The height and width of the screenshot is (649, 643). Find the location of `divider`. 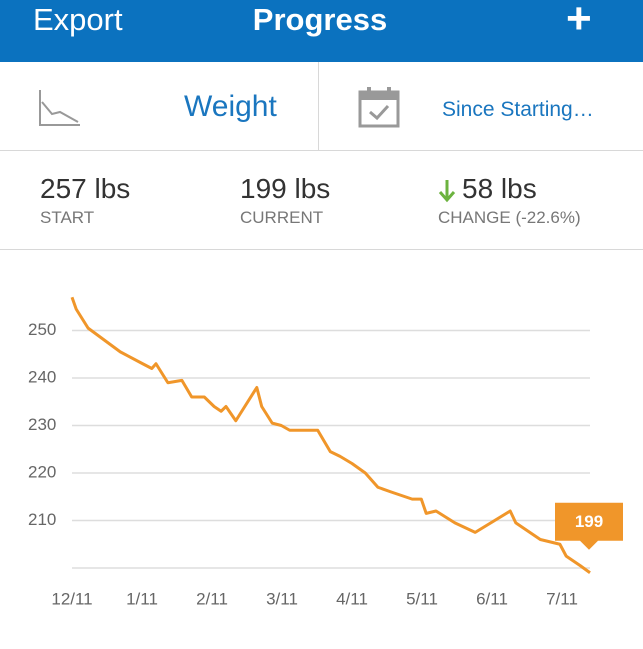

divider is located at coordinates (318, 106).